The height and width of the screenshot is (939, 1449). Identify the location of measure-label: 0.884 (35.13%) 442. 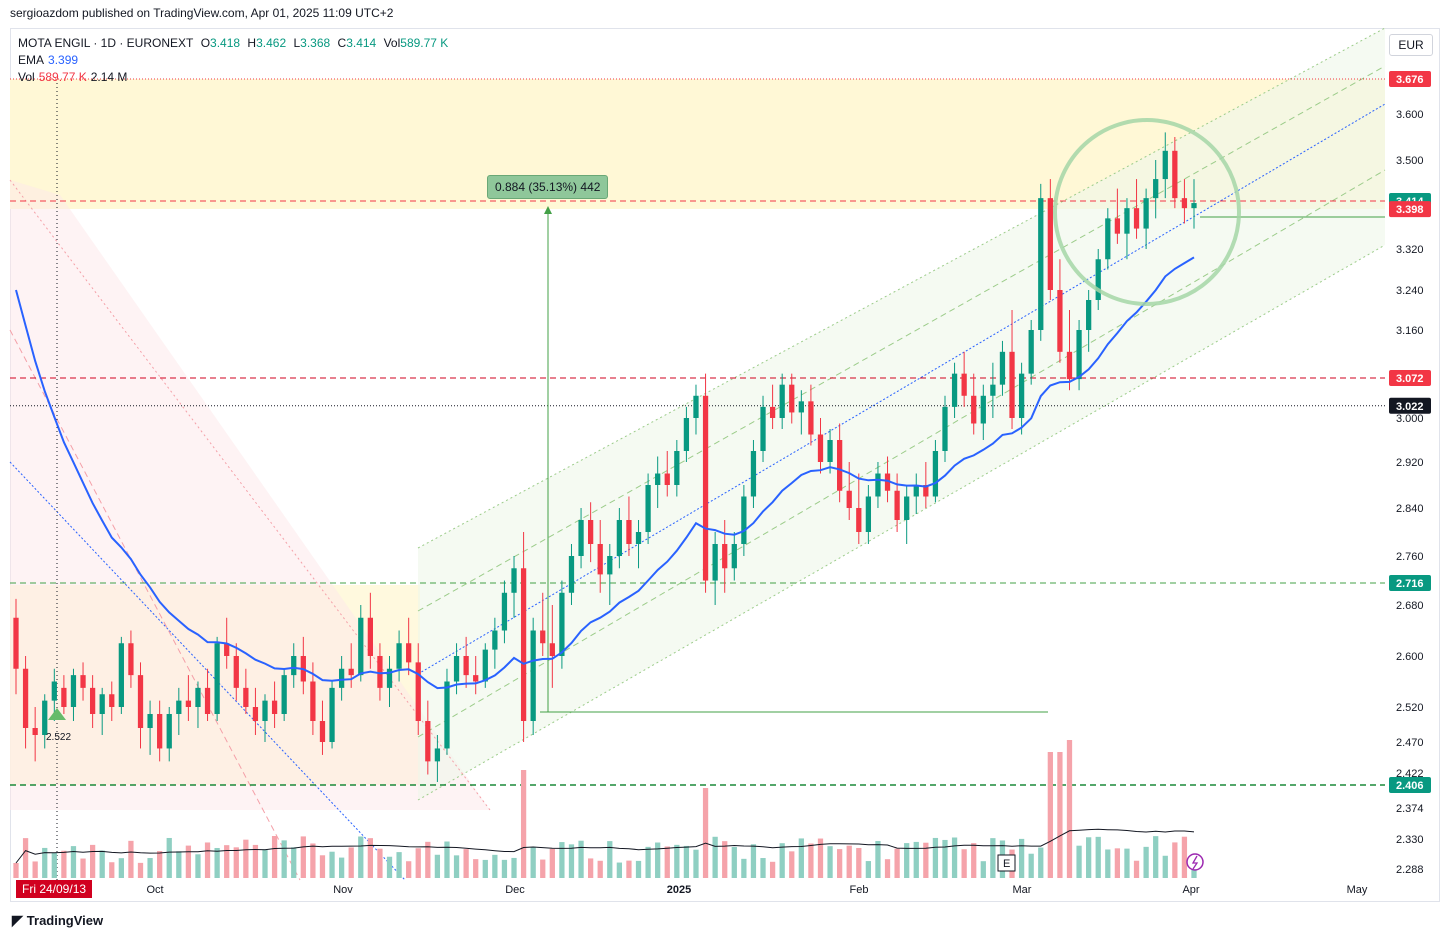
(548, 187).